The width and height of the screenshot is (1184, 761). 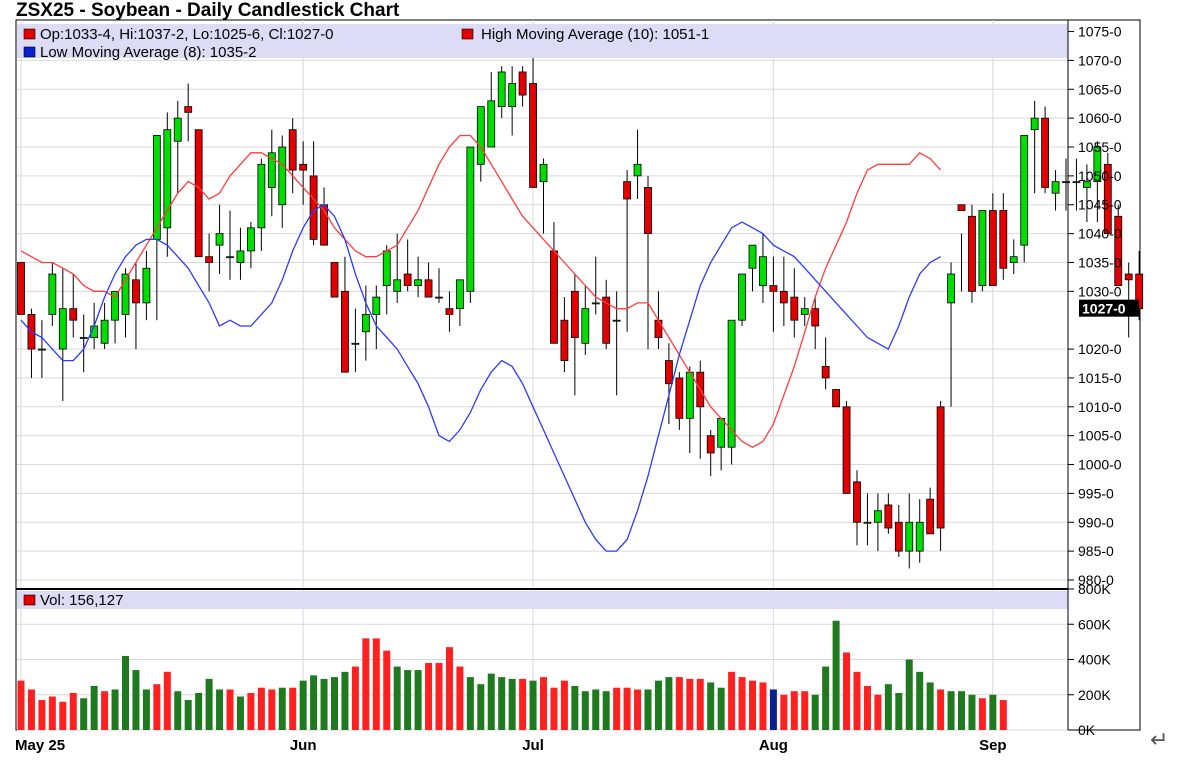 I want to click on price-tick-label: 1040-0, so click(x=1100, y=234).